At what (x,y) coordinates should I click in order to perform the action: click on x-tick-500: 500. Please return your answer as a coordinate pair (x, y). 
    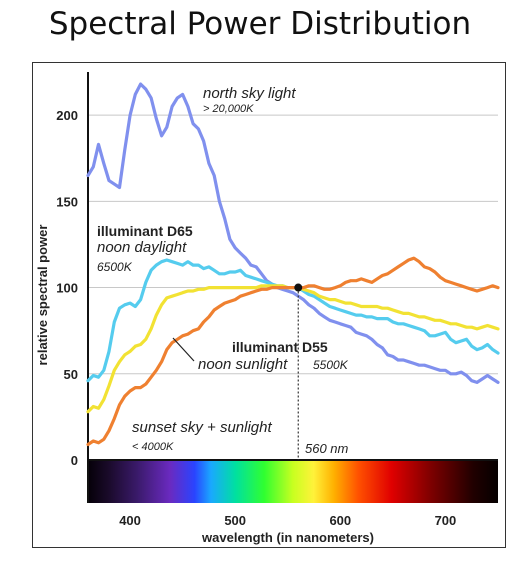
    Looking at the image, I should click on (235, 520).